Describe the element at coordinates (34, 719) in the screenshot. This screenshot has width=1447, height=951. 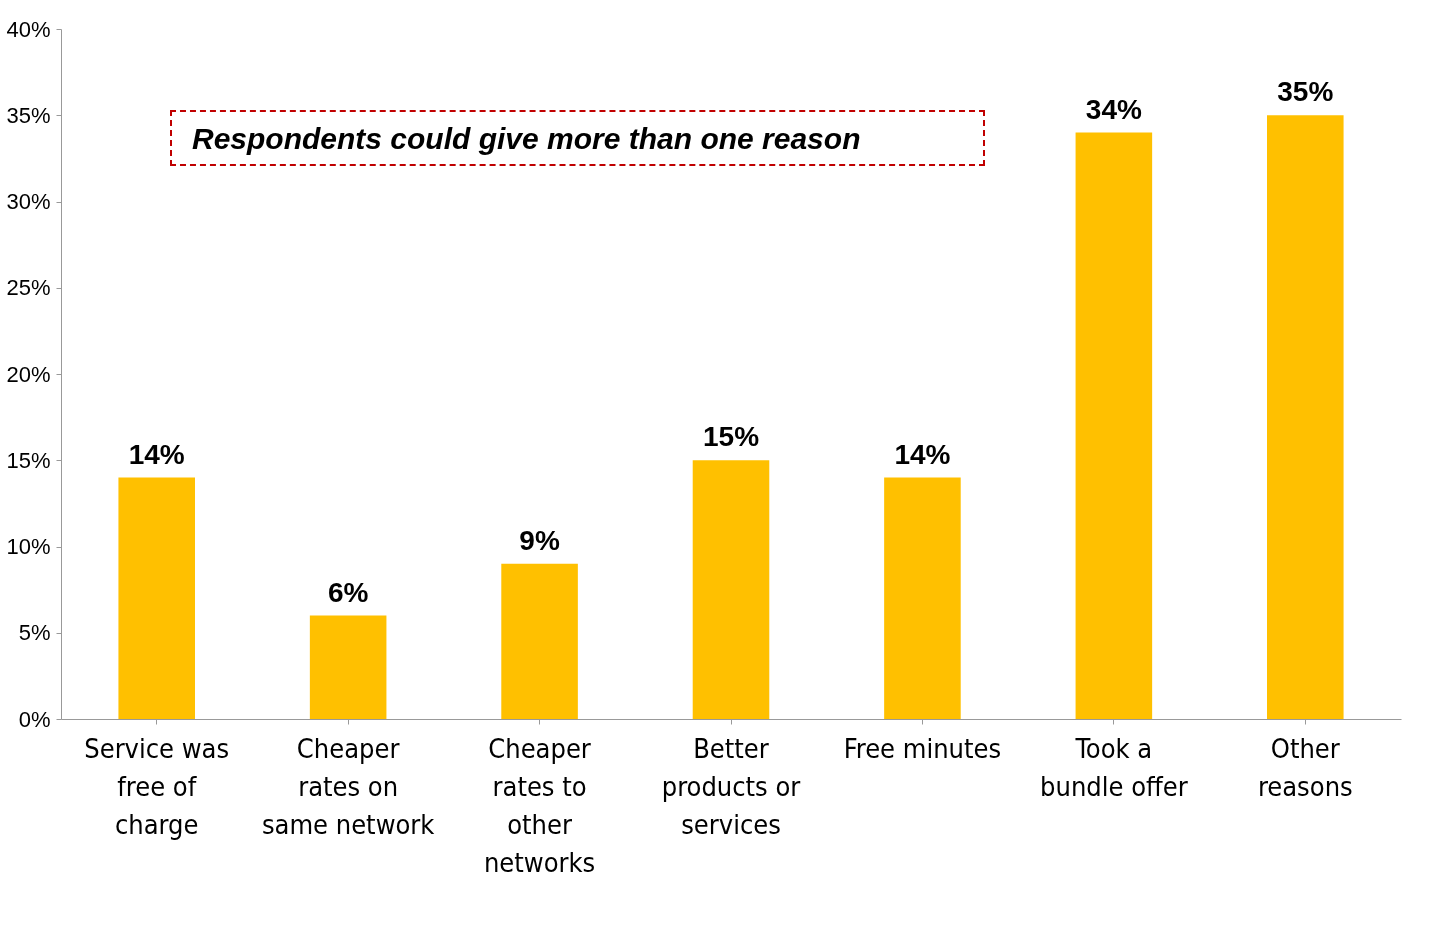
I see `y-tick-label: 0%` at that location.